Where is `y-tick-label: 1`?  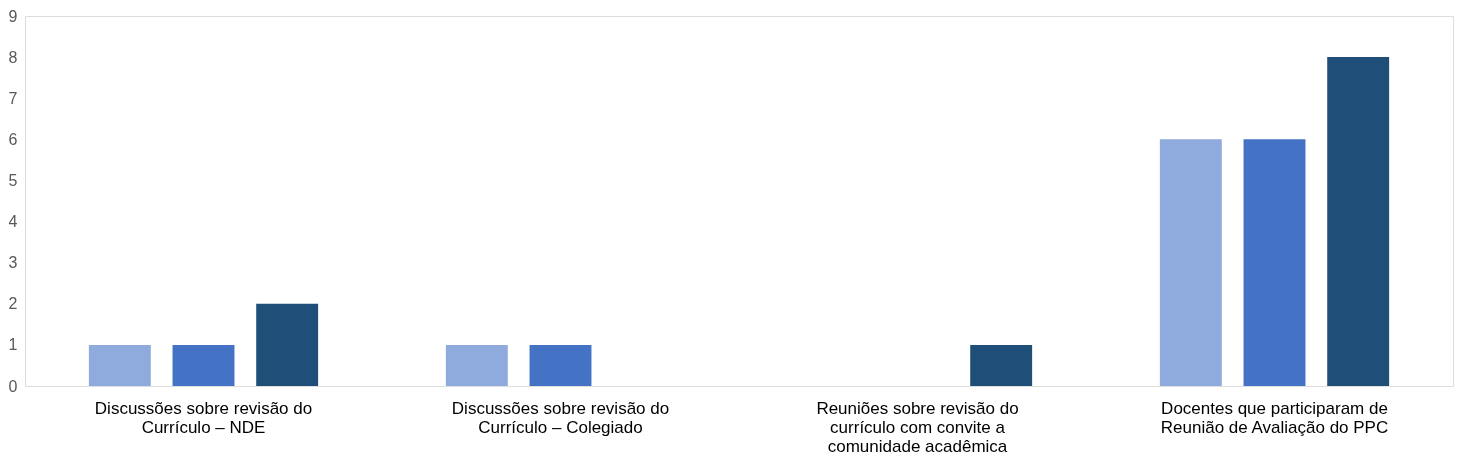
y-tick-label: 1 is located at coordinates (13, 345).